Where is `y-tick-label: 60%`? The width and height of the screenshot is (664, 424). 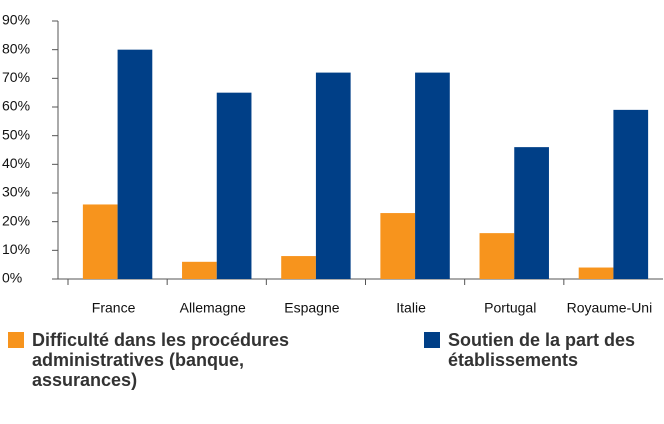 y-tick-label: 60% is located at coordinates (16, 106).